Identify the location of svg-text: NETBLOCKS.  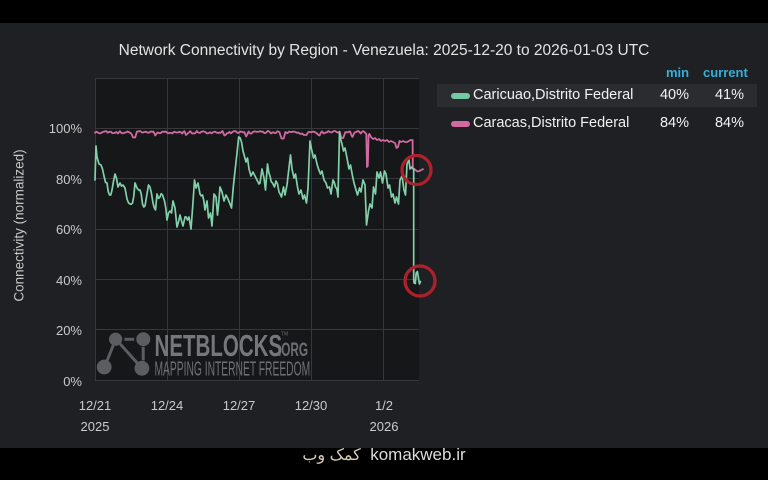
(219, 345).